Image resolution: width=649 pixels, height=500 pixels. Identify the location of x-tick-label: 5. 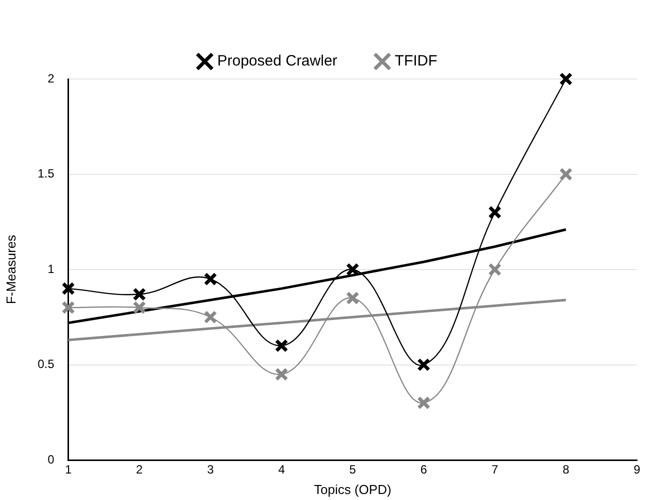
(352, 469).